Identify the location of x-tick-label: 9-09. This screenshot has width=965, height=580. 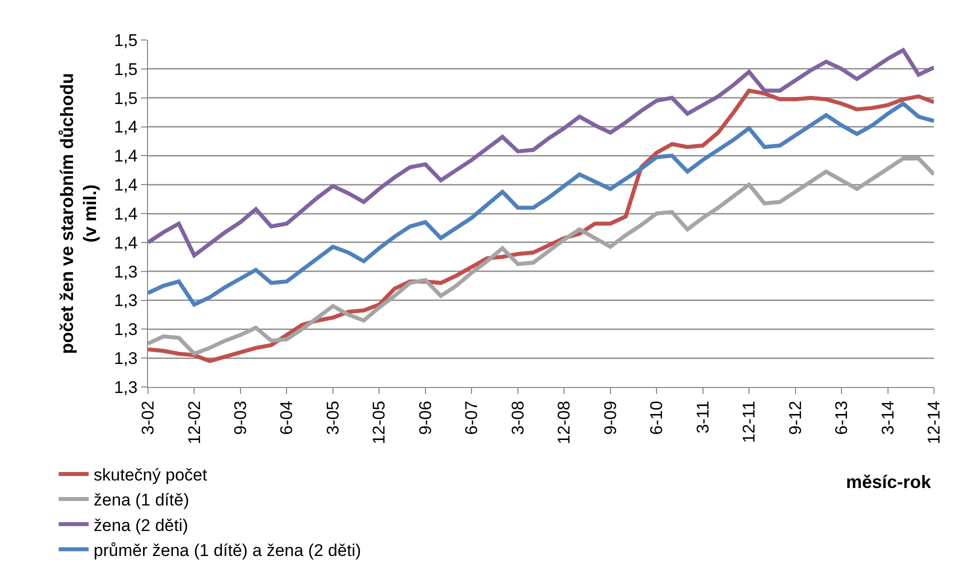
(610, 417).